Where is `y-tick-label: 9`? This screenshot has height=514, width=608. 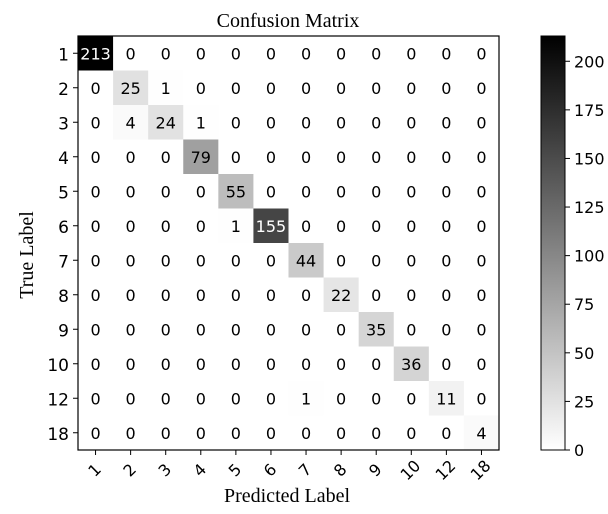 y-tick-label: 9 is located at coordinates (63, 331).